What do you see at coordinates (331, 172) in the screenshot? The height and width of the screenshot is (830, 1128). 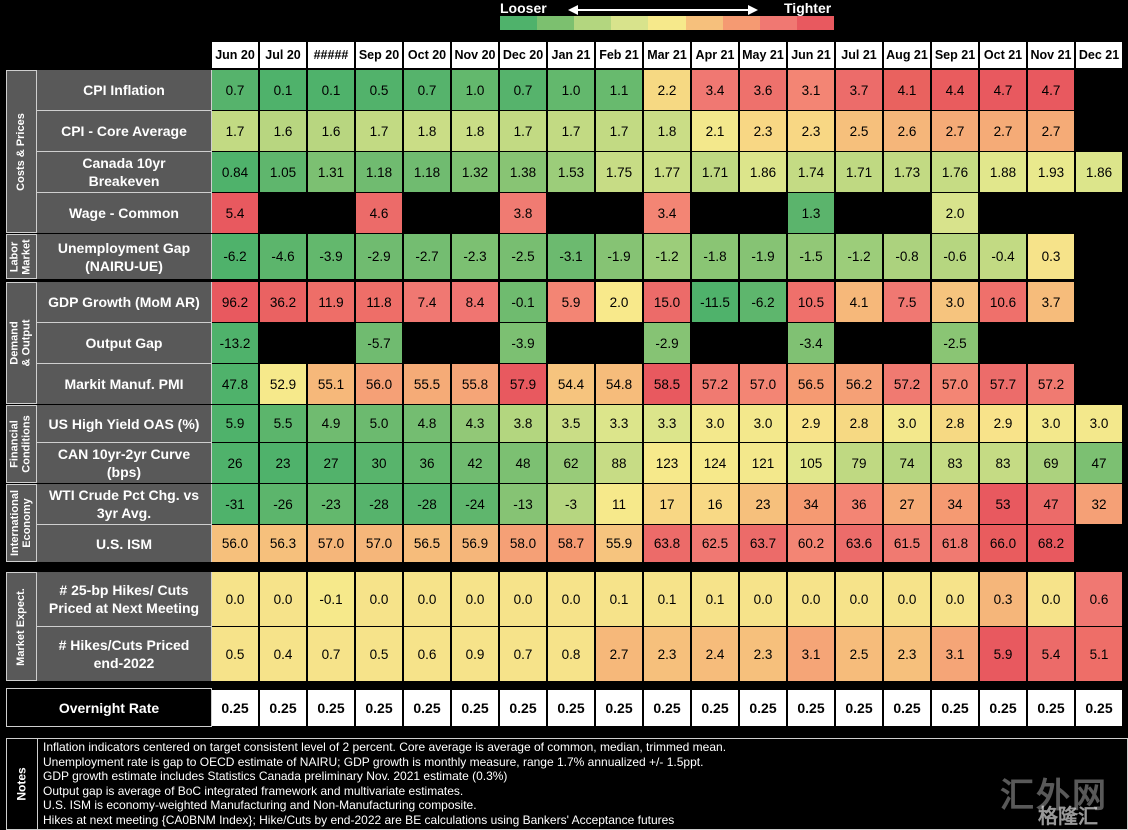 I see `heatmap-cell: 1.31` at bounding box center [331, 172].